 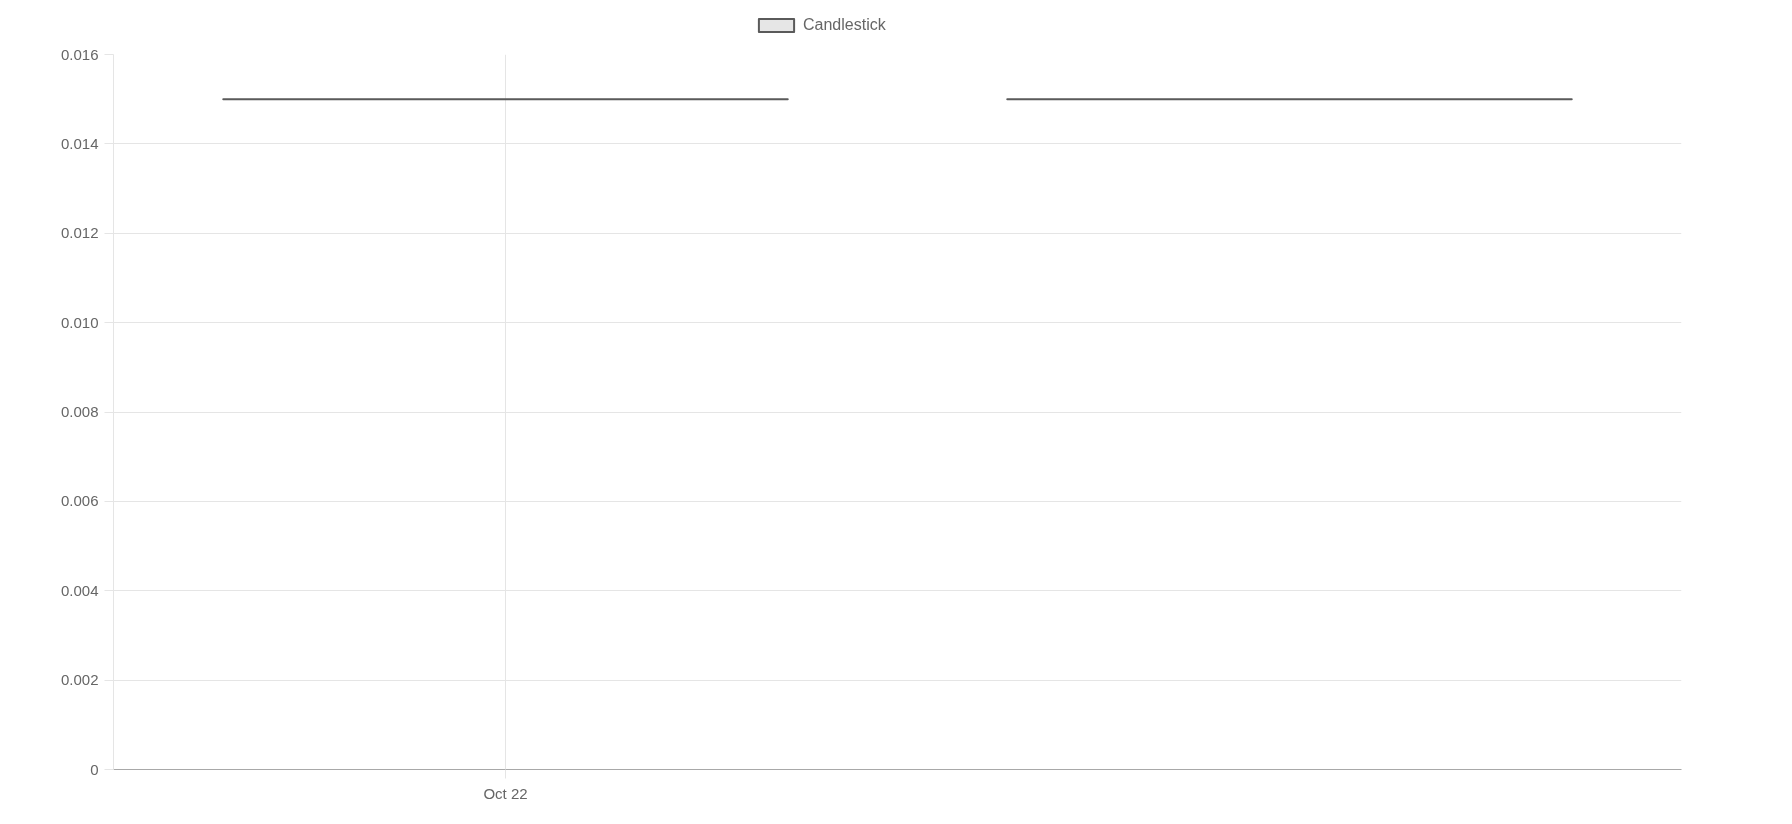 I want to click on y-tick-label: 0.012, so click(x=79, y=233).